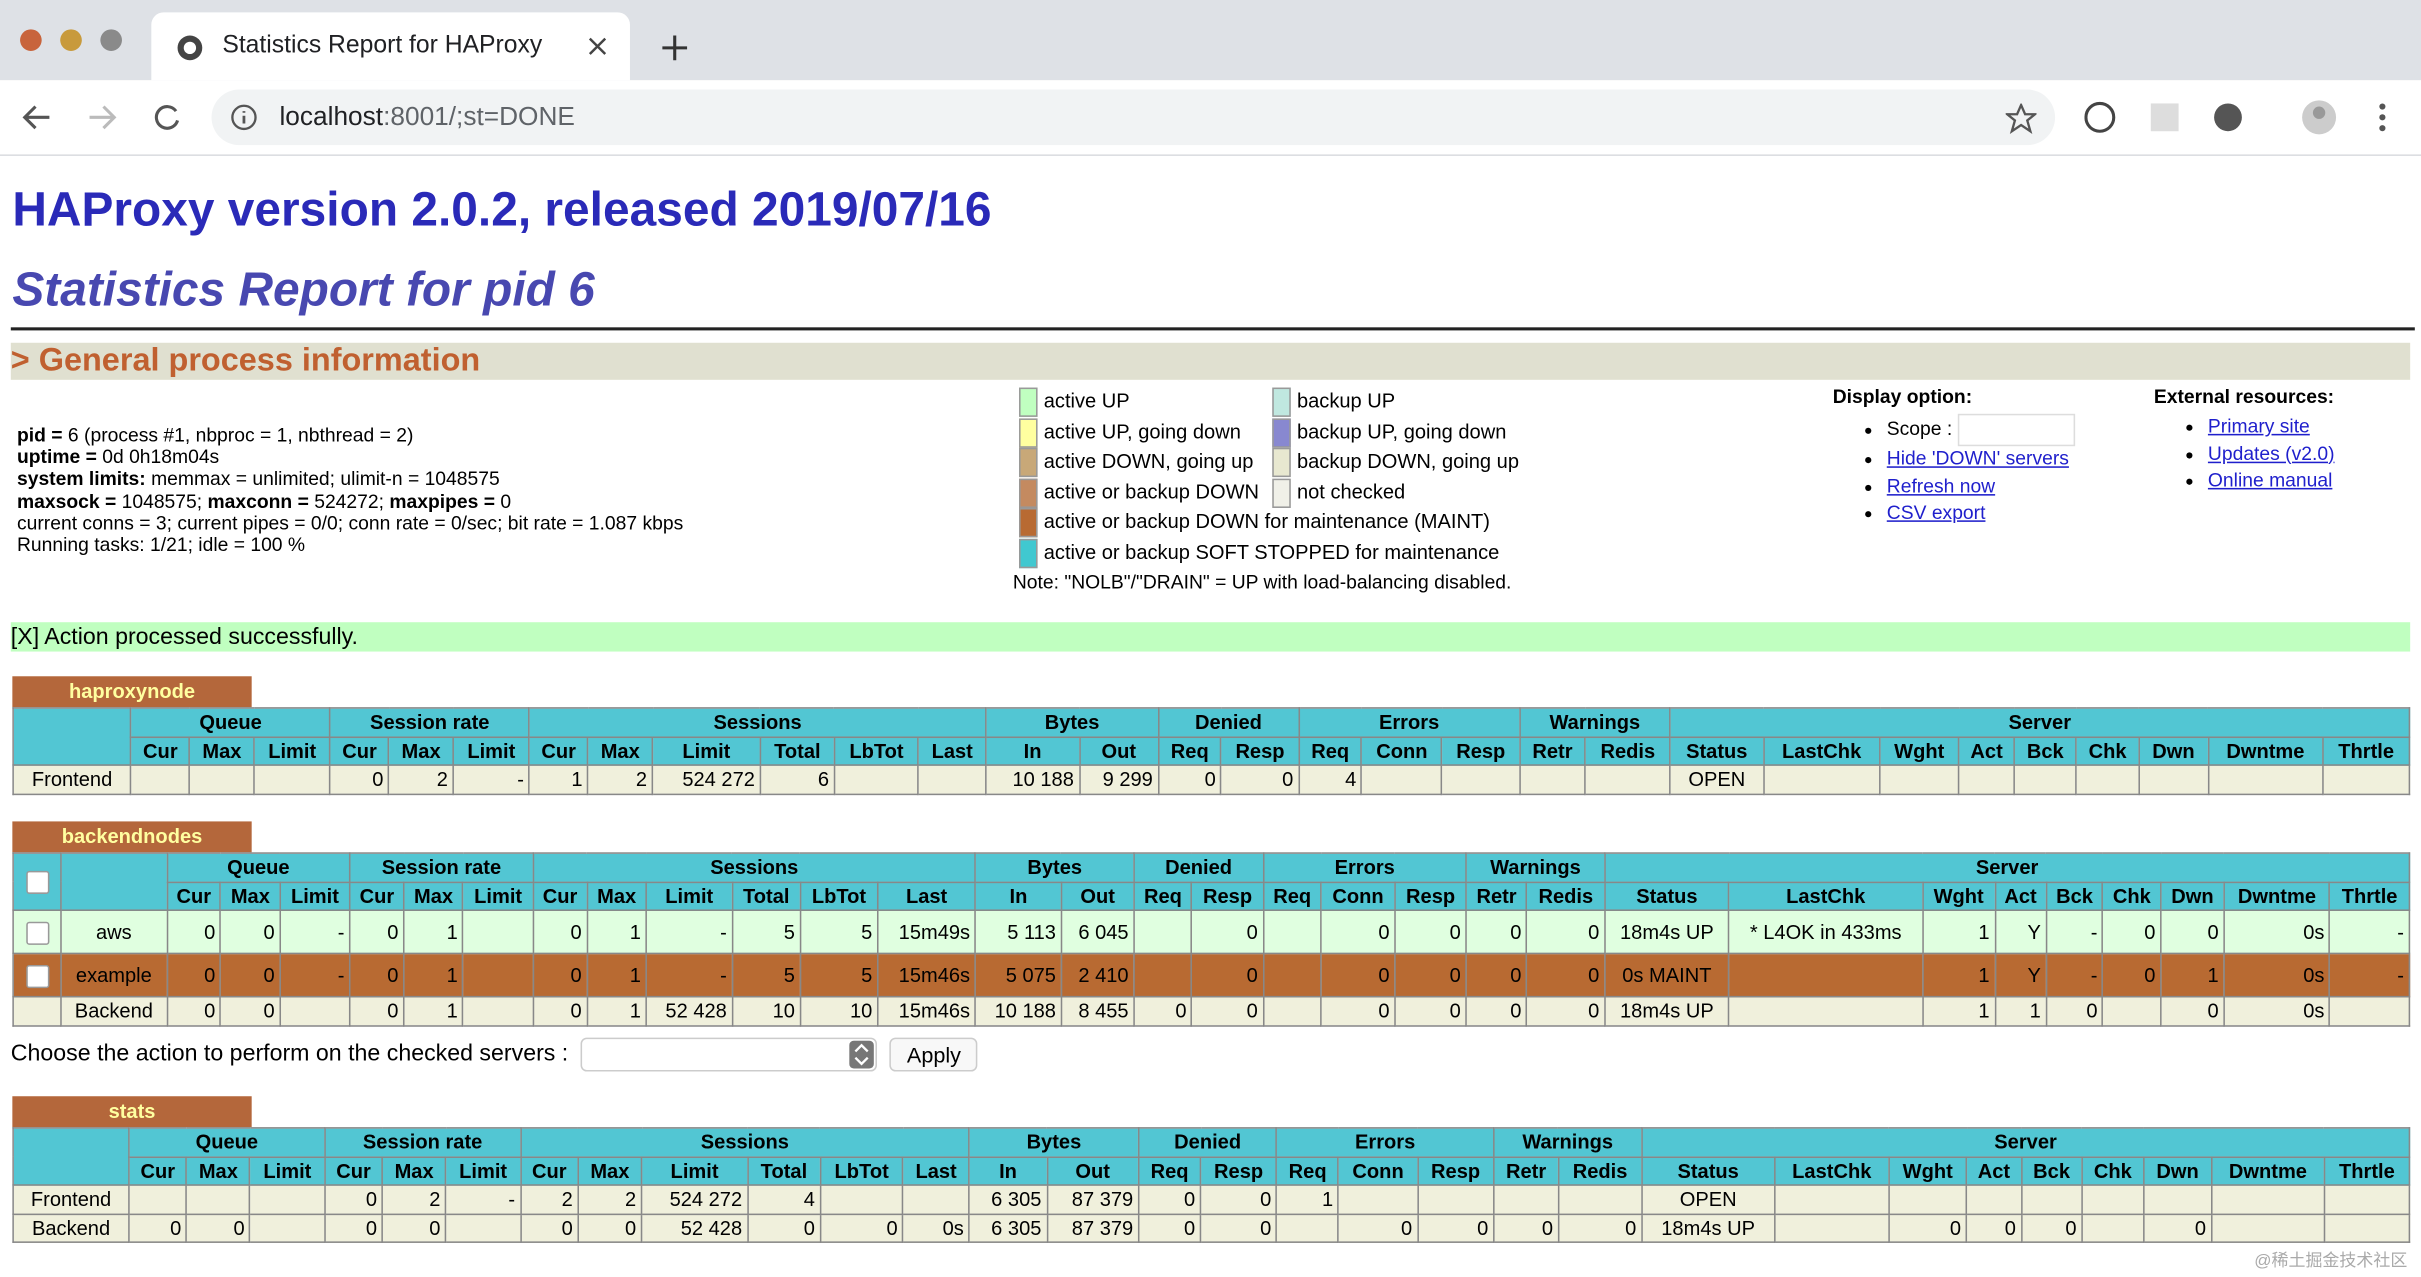 Image resolution: width=2421 pixels, height=1277 pixels. What do you see at coordinates (315, 895) in the screenshot?
I see `column-header: Limit` at bounding box center [315, 895].